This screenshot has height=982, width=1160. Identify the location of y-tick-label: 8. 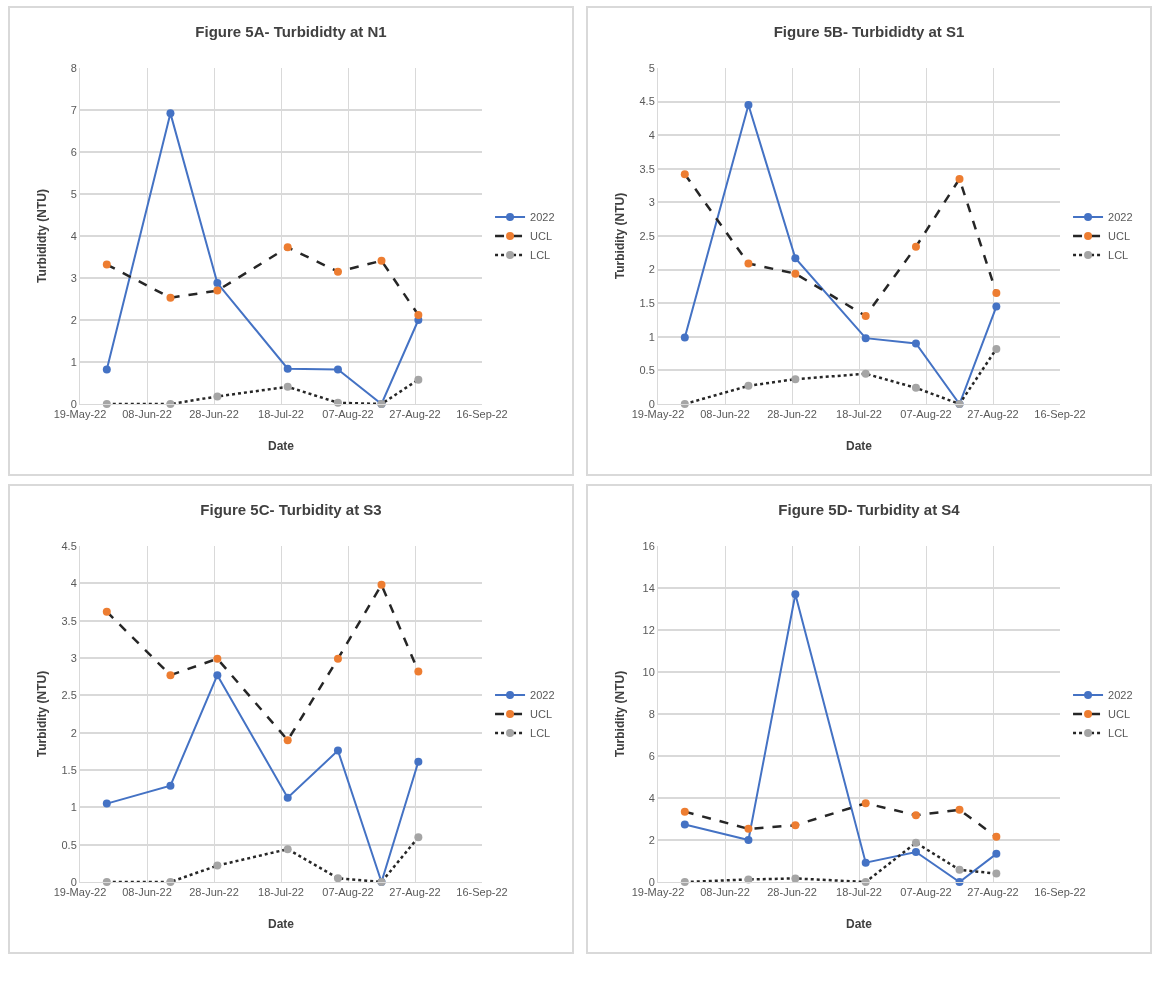
(73, 67).